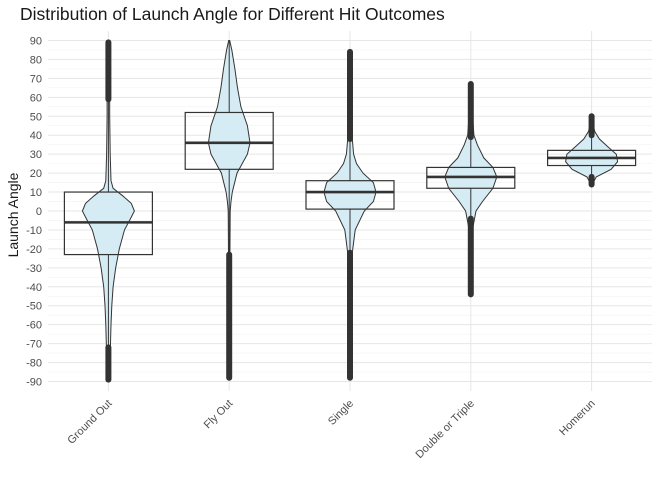 Image resolution: width=672 pixels, height=480 pixels. What do you see at coordinates (34, 288) in the screenshot?
I see `y-tick-label: -40` at bounding box center [34, 288].